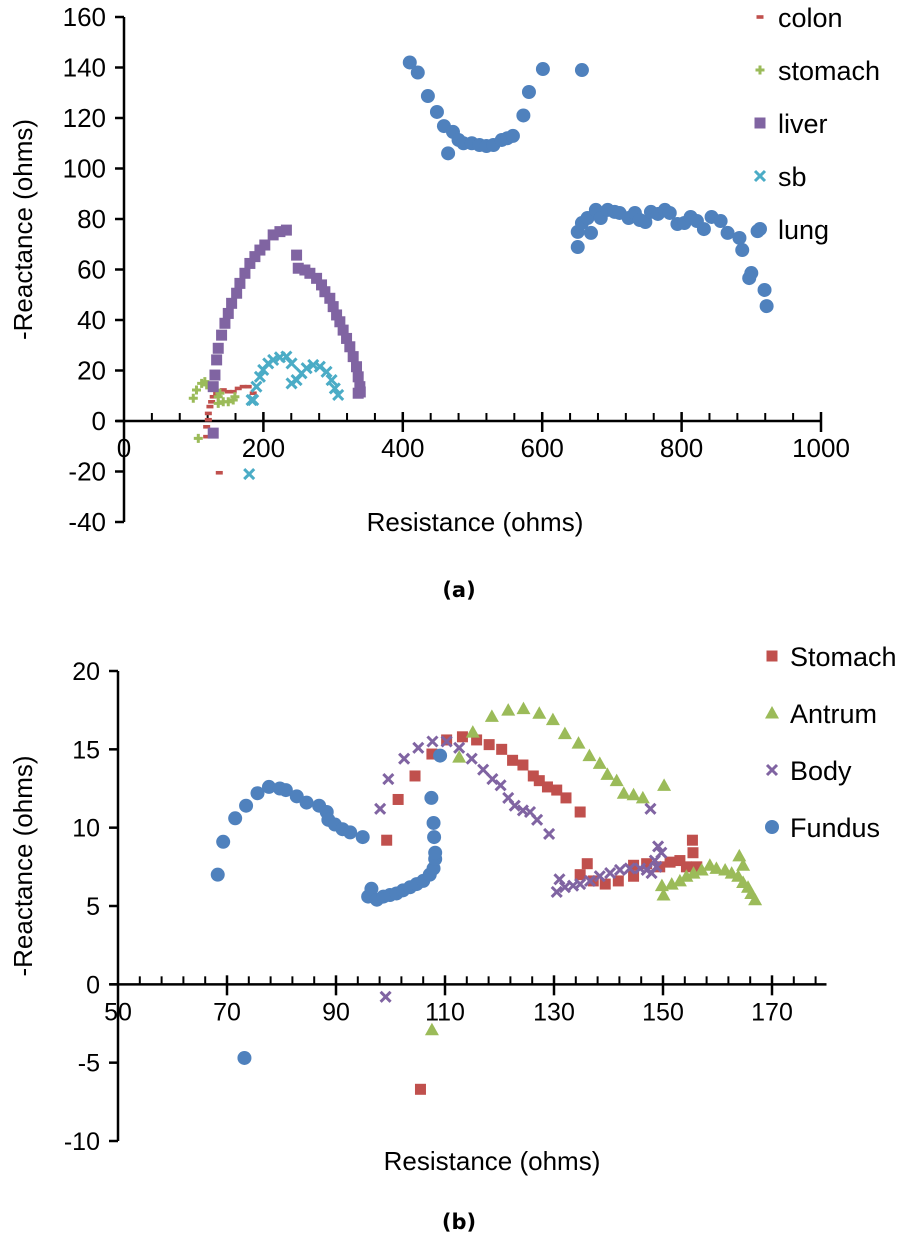 The height and width of the screenshot is (1242, 919). Describe the element at coordinates (772, 770) in the screenshot. I see `legend-body-point` at that location.